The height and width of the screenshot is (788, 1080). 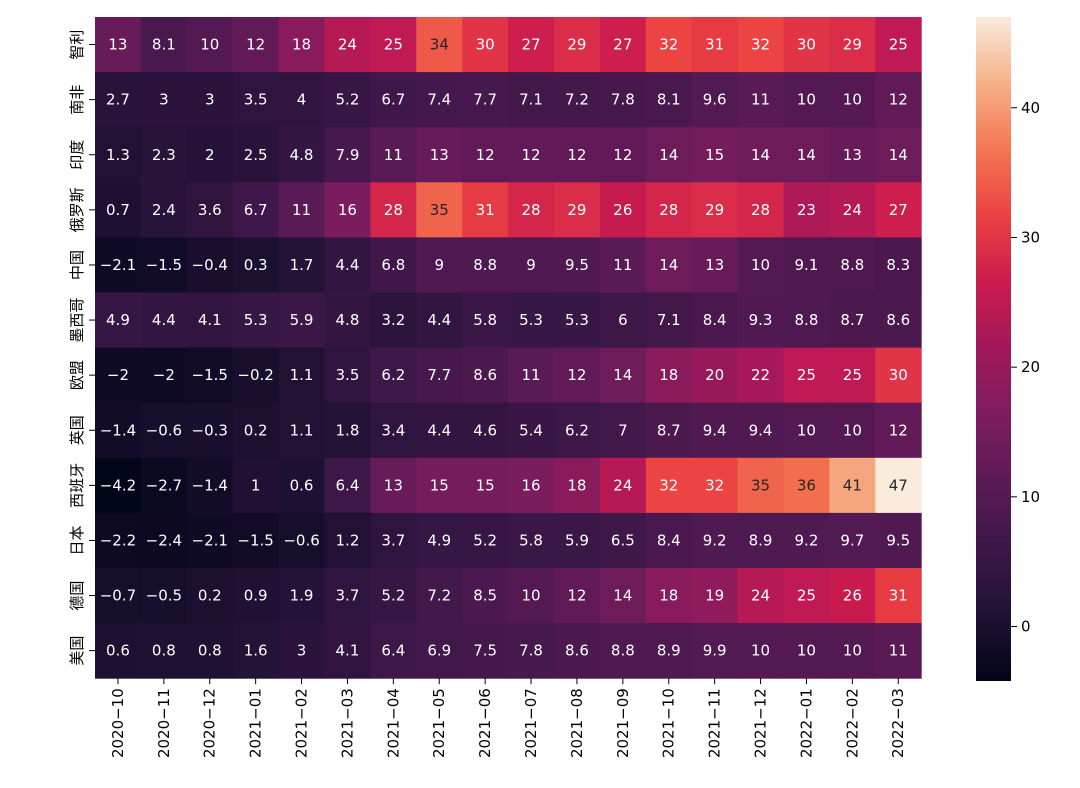 What do you see at coordinates (348, 320) in the screenshot?
I see `cell-label: 4.8` at bounding box center [348, 320].